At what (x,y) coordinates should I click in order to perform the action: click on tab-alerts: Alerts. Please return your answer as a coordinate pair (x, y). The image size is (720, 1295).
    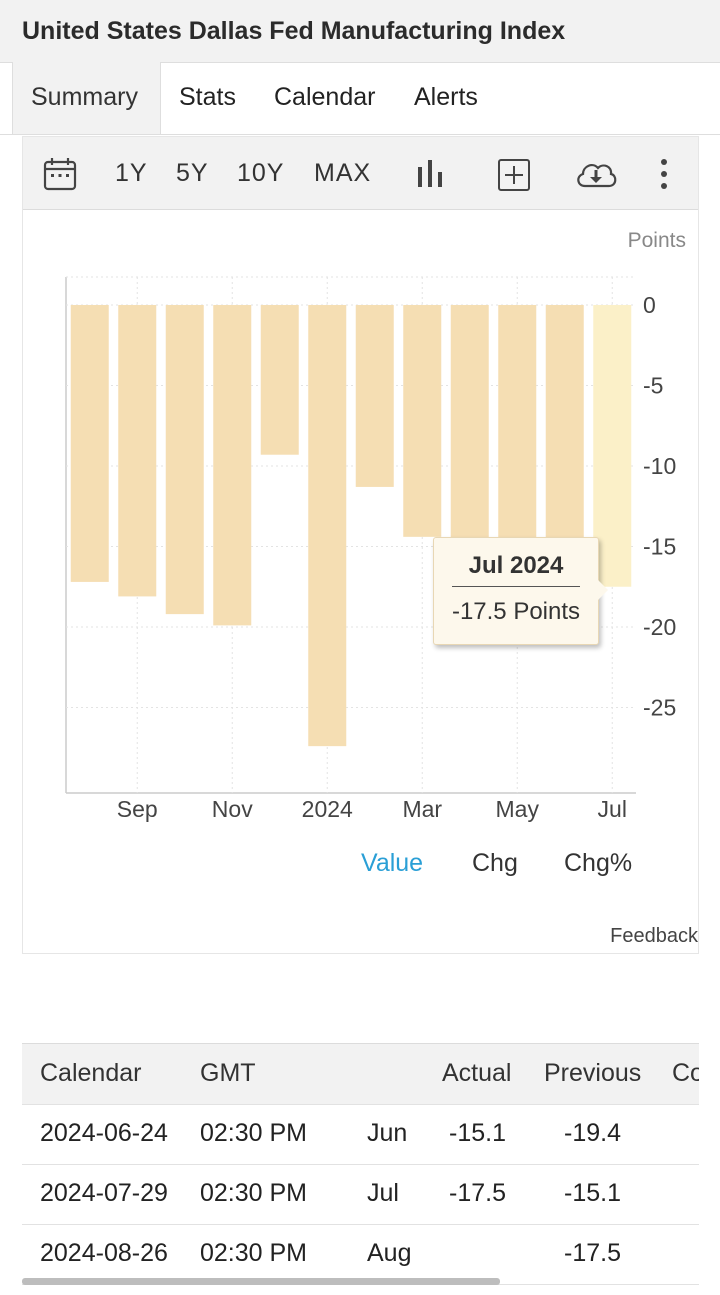
    Looking at the image, I should click on (446, 97).